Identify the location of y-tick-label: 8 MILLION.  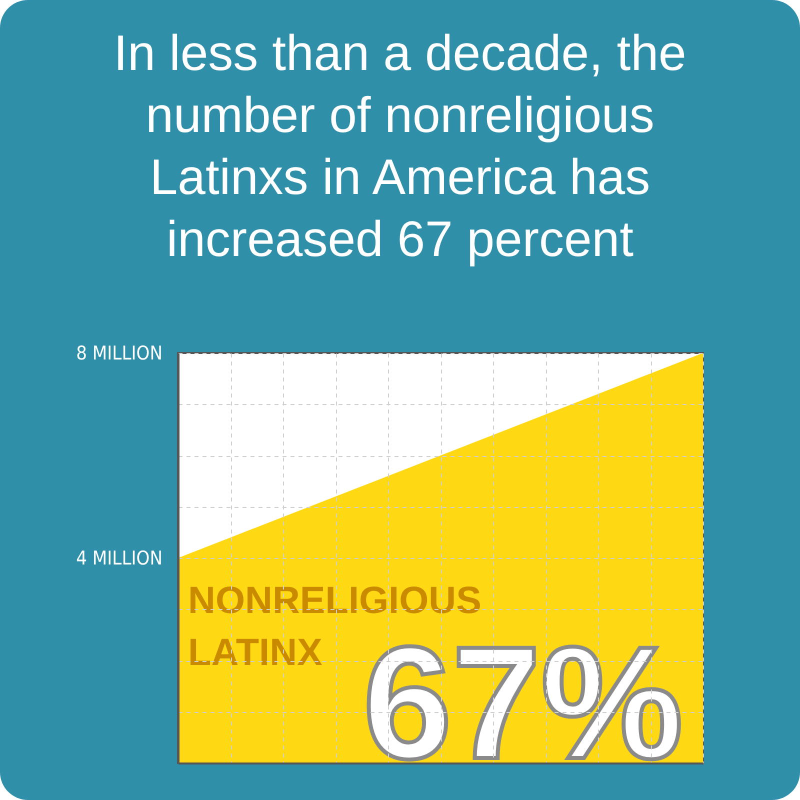
(119, 353).